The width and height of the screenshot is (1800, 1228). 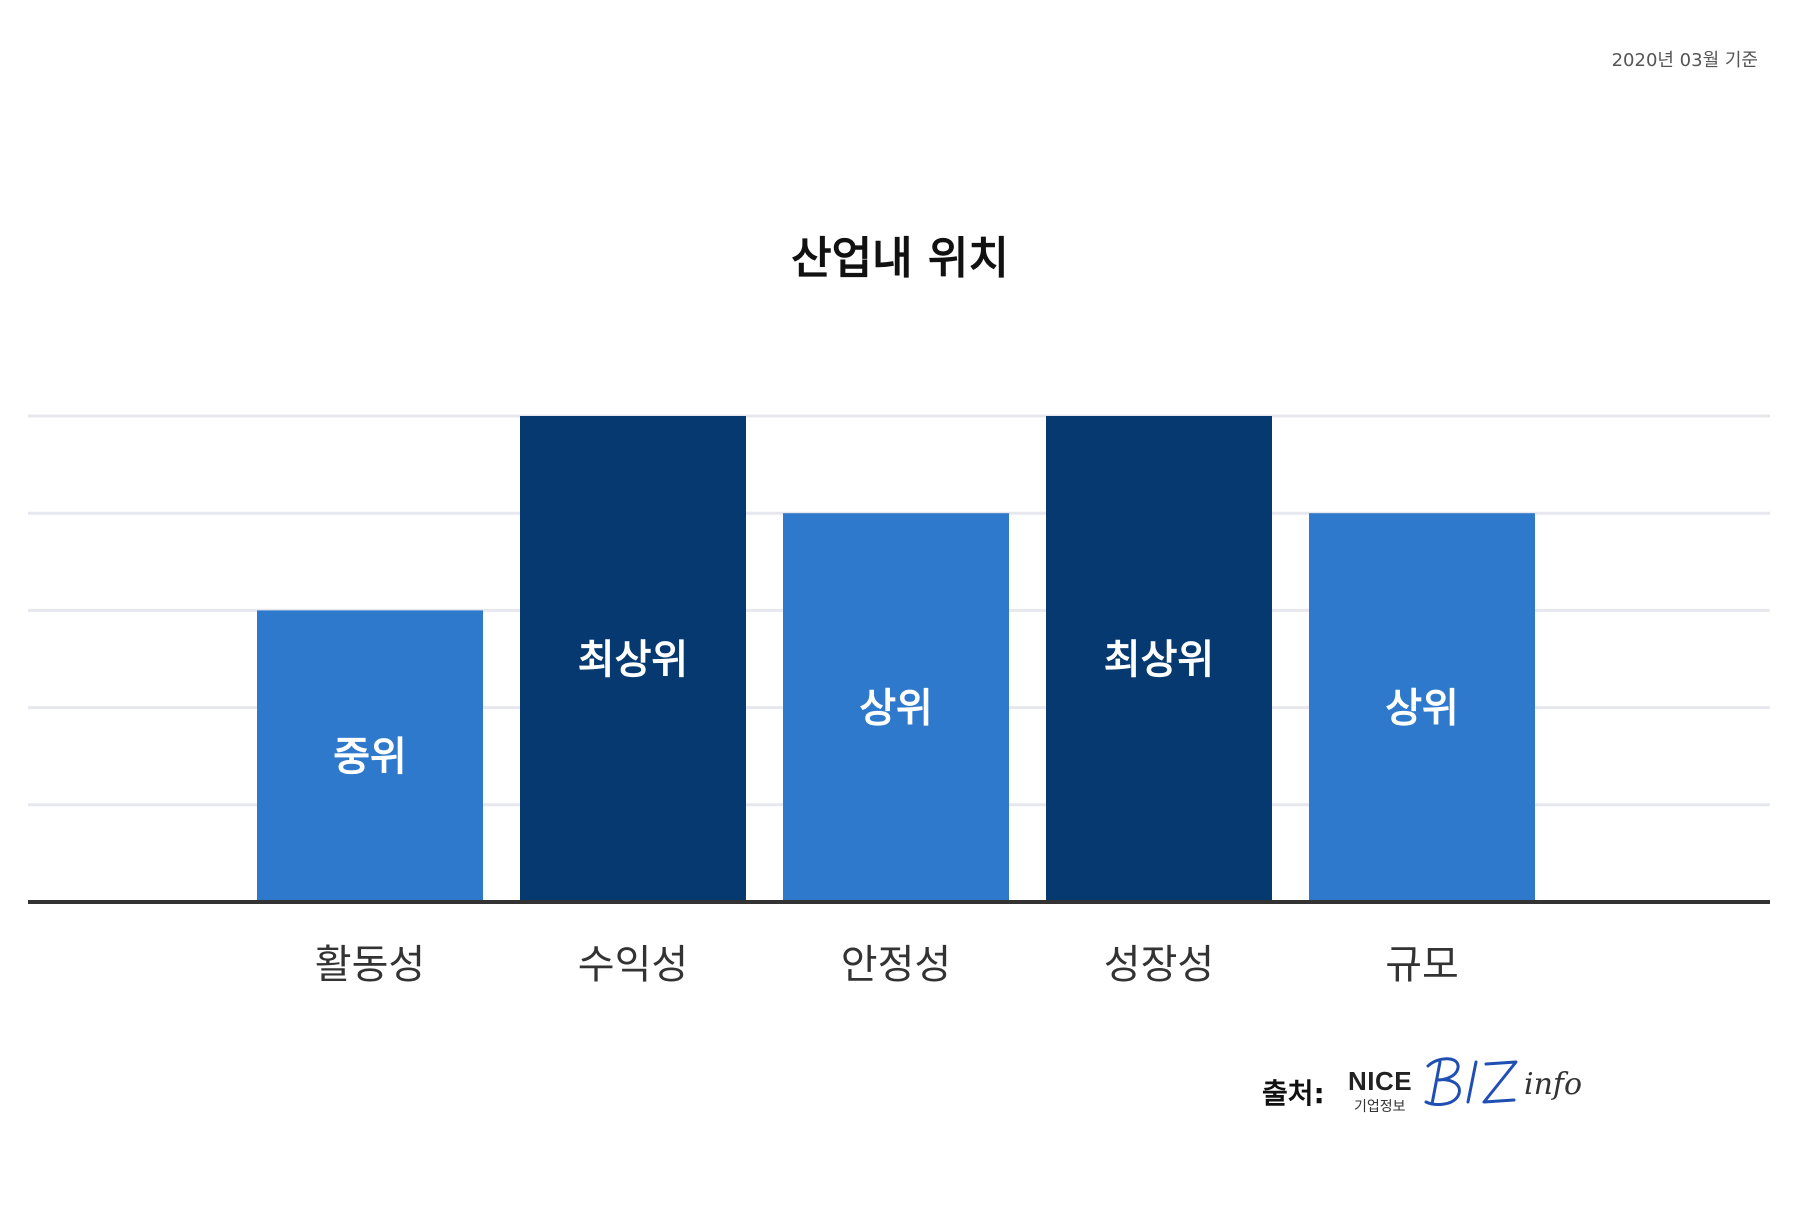 What do you see at coordinates (896, 965) in the screenshot?
I see `category-label: 안정성` at bounding box center [896, 965].